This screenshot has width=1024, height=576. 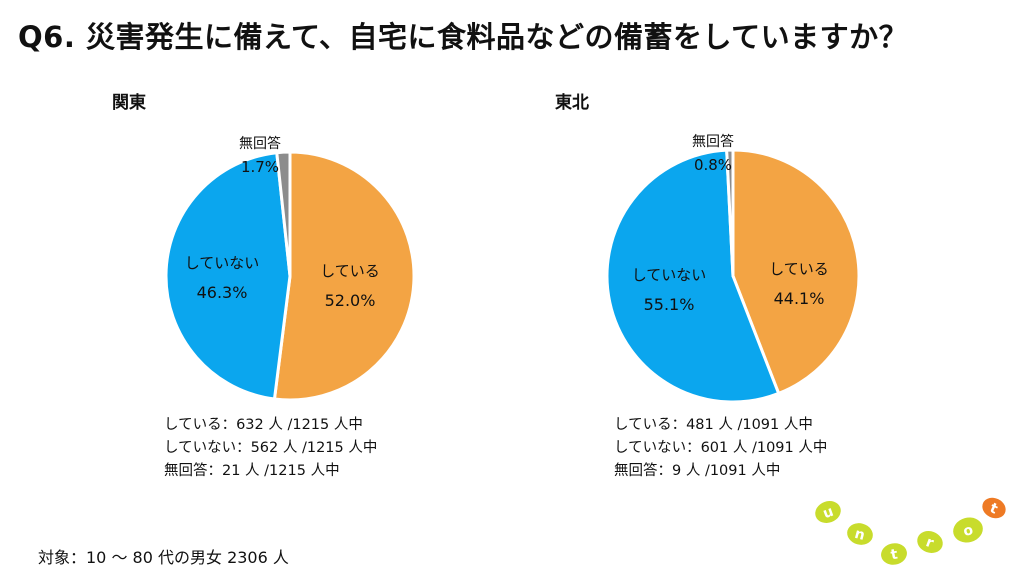 What do you see at coordinates (260, 167) in the screenshot?
I see `slice-value-label: 1.7%` at bounding box center [260, 167].